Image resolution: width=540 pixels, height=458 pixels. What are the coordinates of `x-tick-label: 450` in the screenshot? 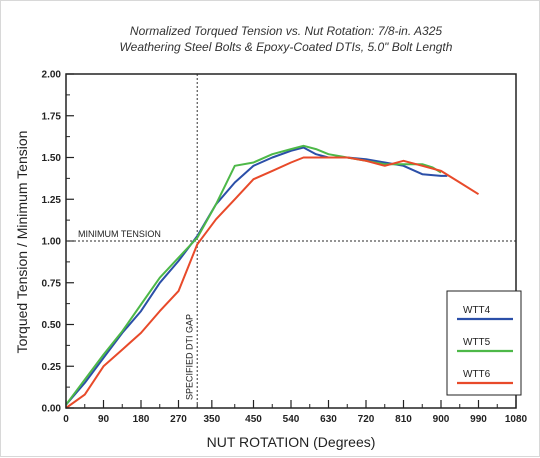 It's located at (253, 419).